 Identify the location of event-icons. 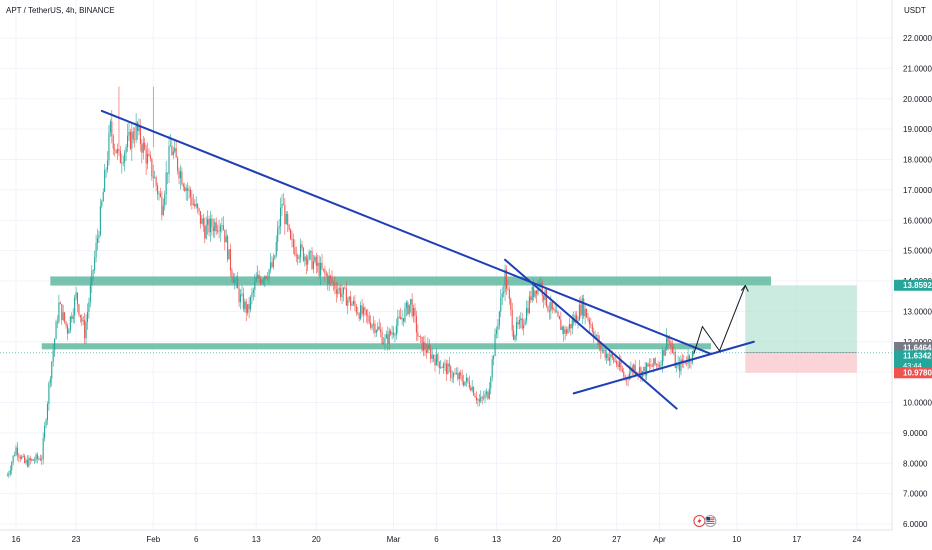
(705, 521).